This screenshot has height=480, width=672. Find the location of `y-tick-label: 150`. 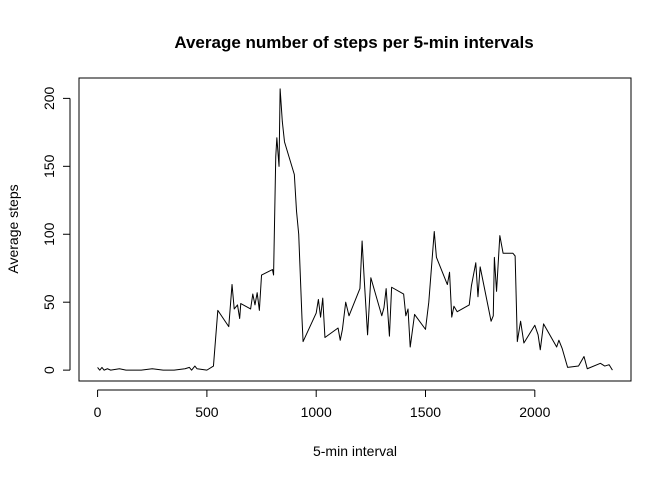

y-tick-label: 150 is located at coordinates (49, 166).